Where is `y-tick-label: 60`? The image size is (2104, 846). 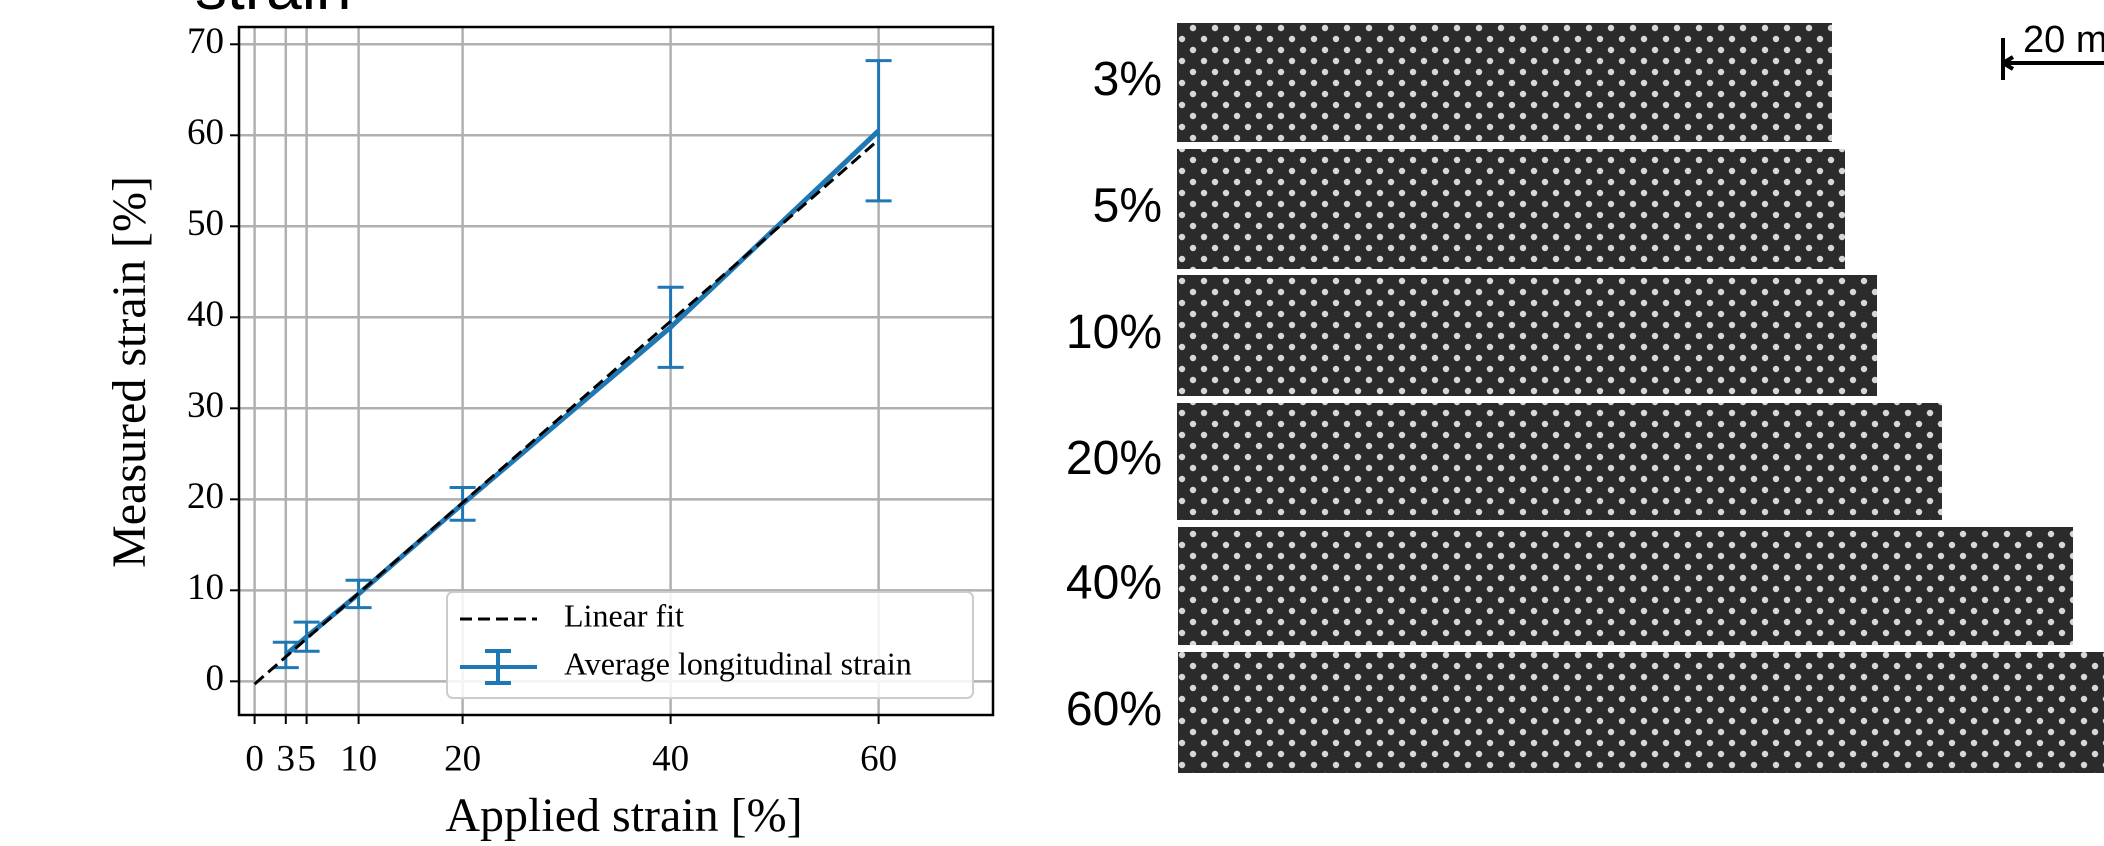
y-tick-label: 60 is located at coordinates (205, 132).